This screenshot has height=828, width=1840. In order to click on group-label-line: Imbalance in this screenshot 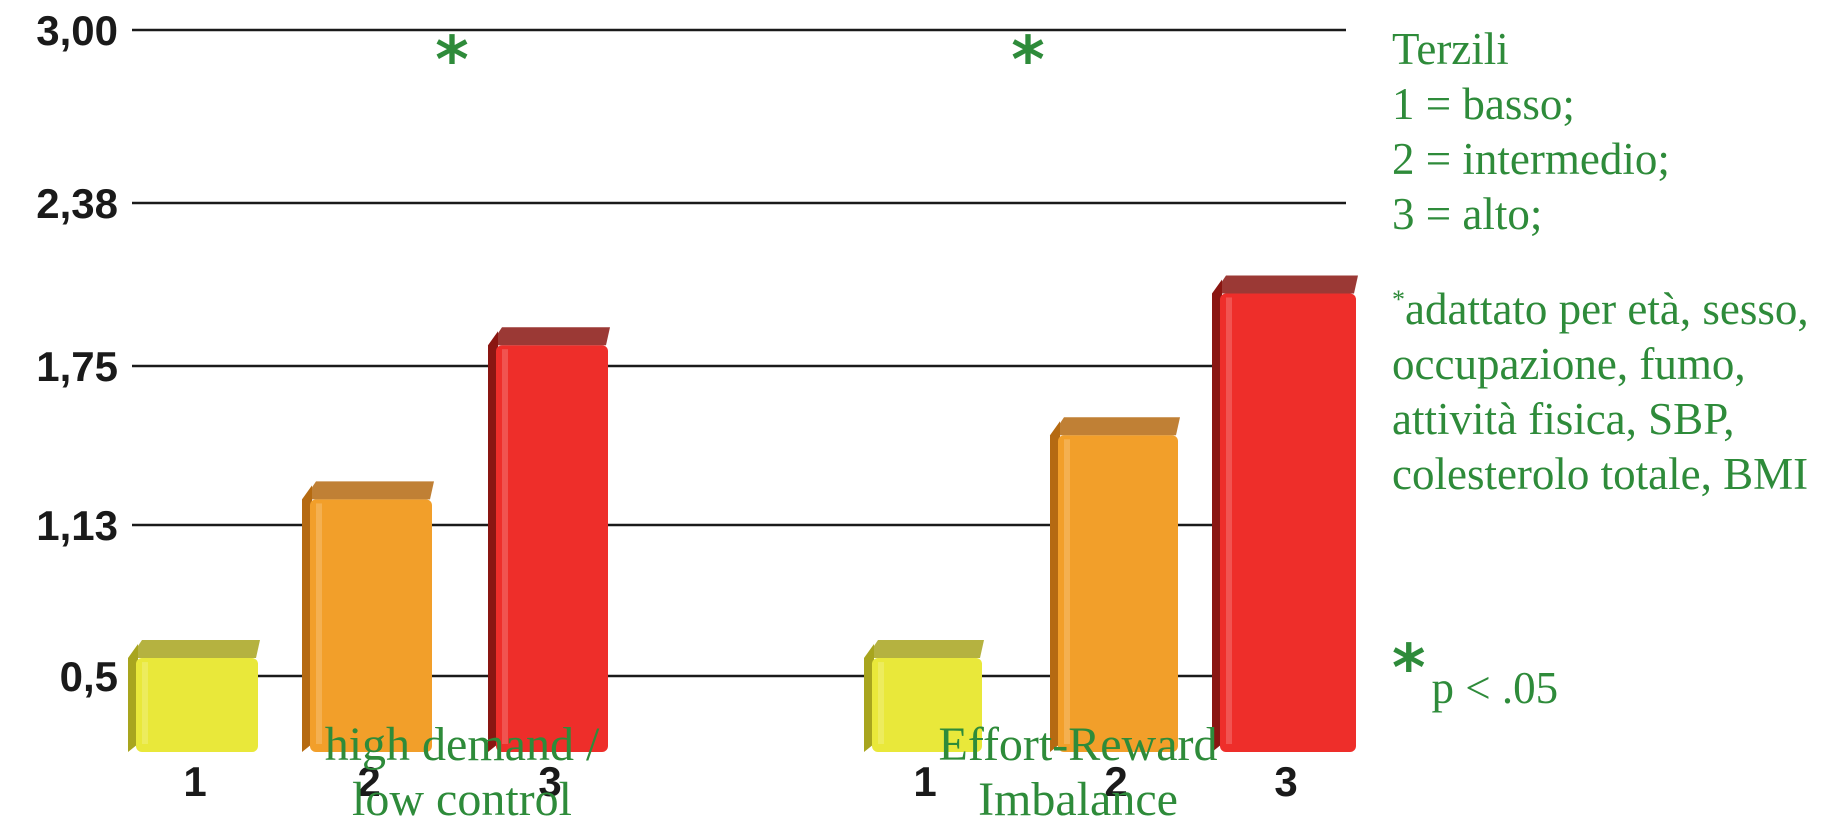, I will do `click(1078, 799)`.